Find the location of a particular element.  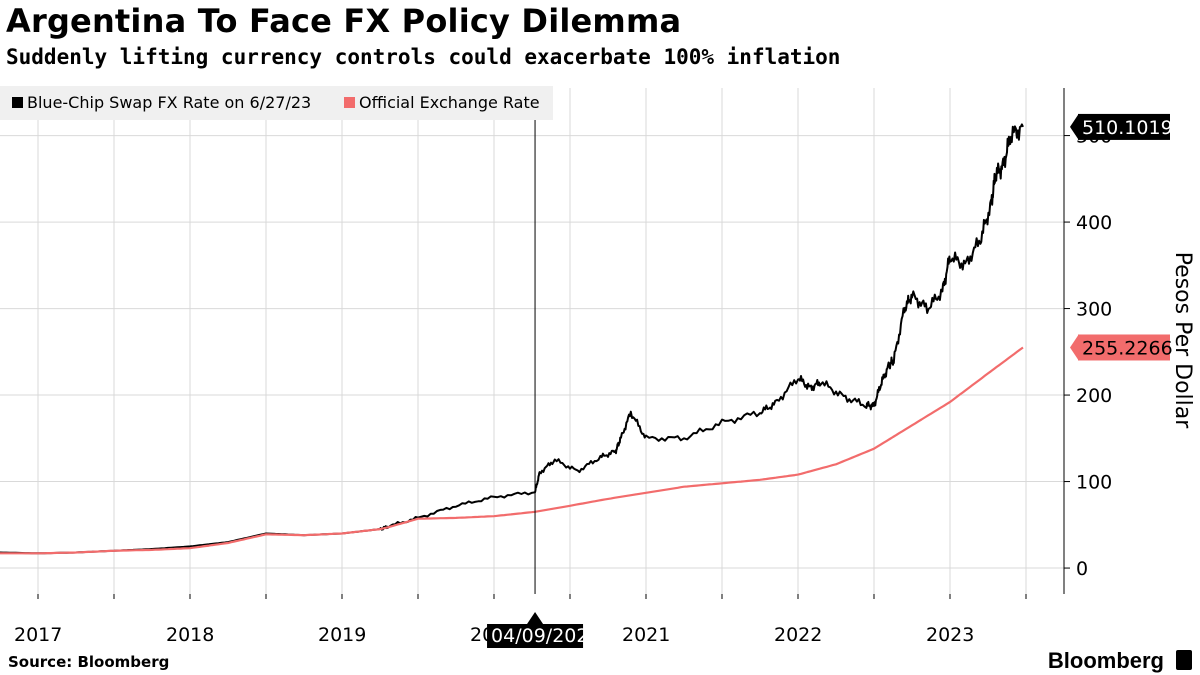

legend-swatch-blue-chip is located at coordinates (17, 102).